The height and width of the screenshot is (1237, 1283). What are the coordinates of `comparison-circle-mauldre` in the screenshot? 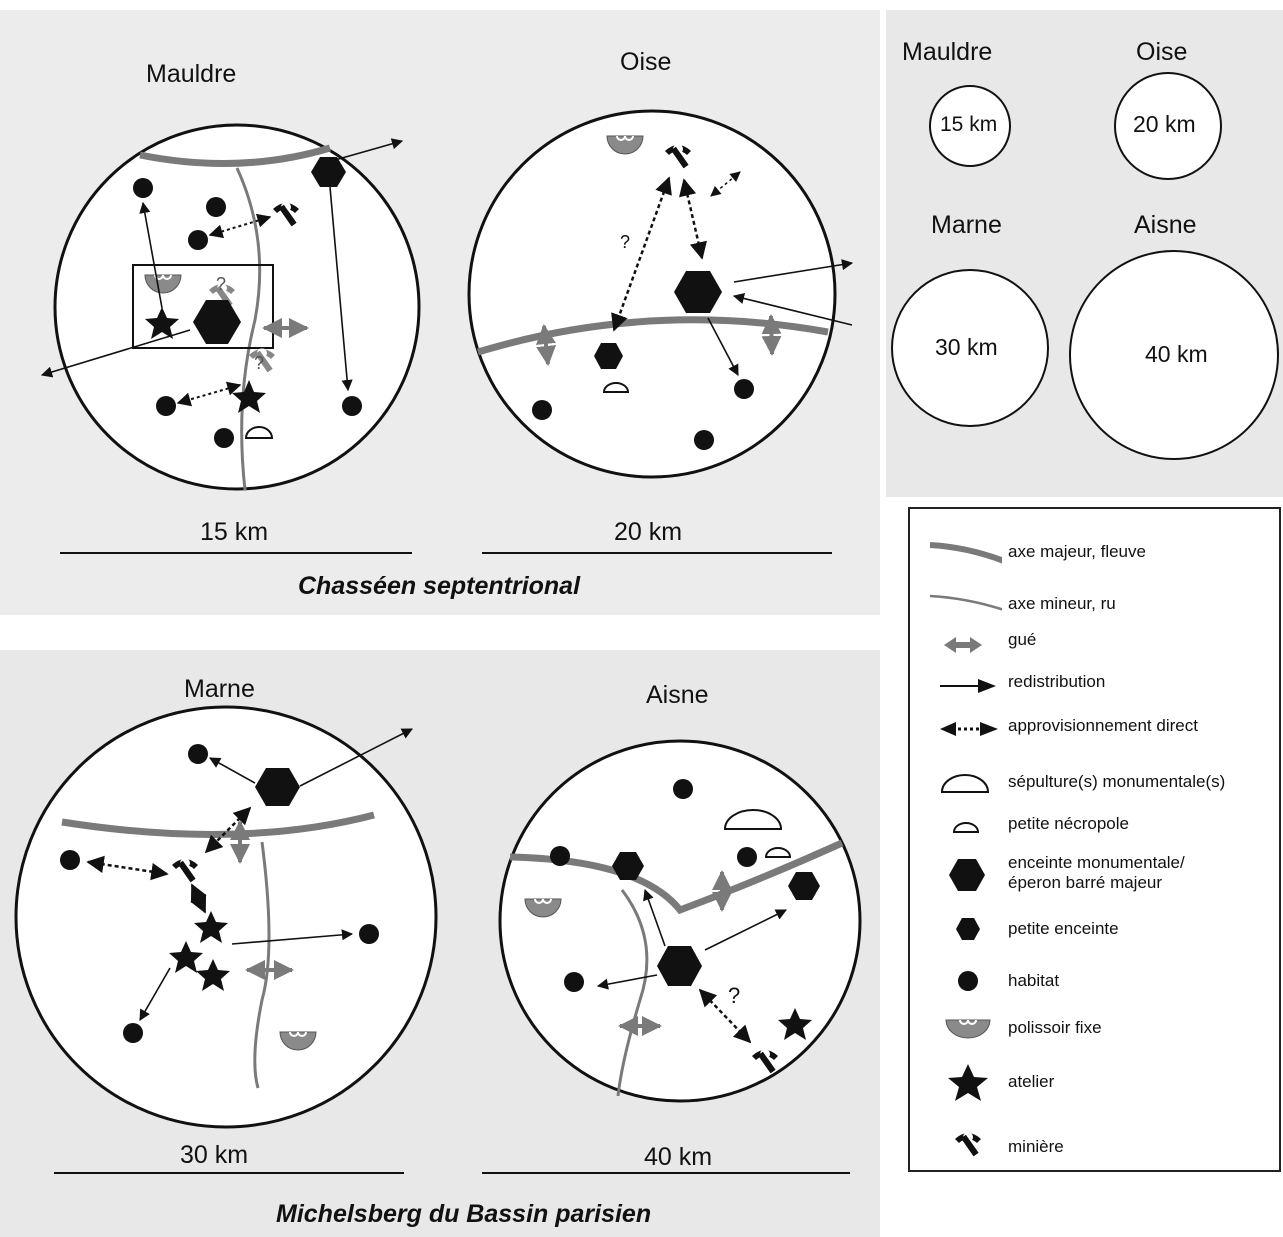 It's located at (970, 126).